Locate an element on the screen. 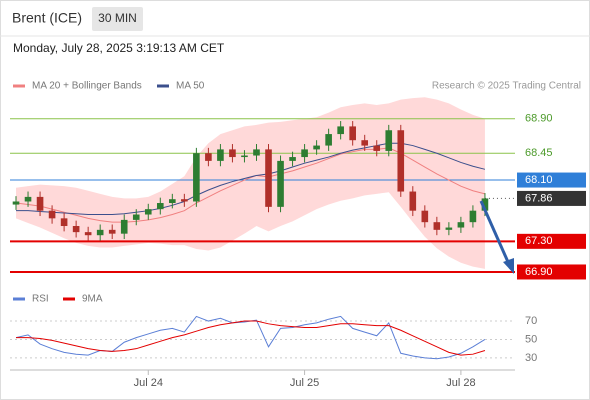 This screenshot has height=400, width=590. level-label: 67.30 is located at coordinates (539, 241).